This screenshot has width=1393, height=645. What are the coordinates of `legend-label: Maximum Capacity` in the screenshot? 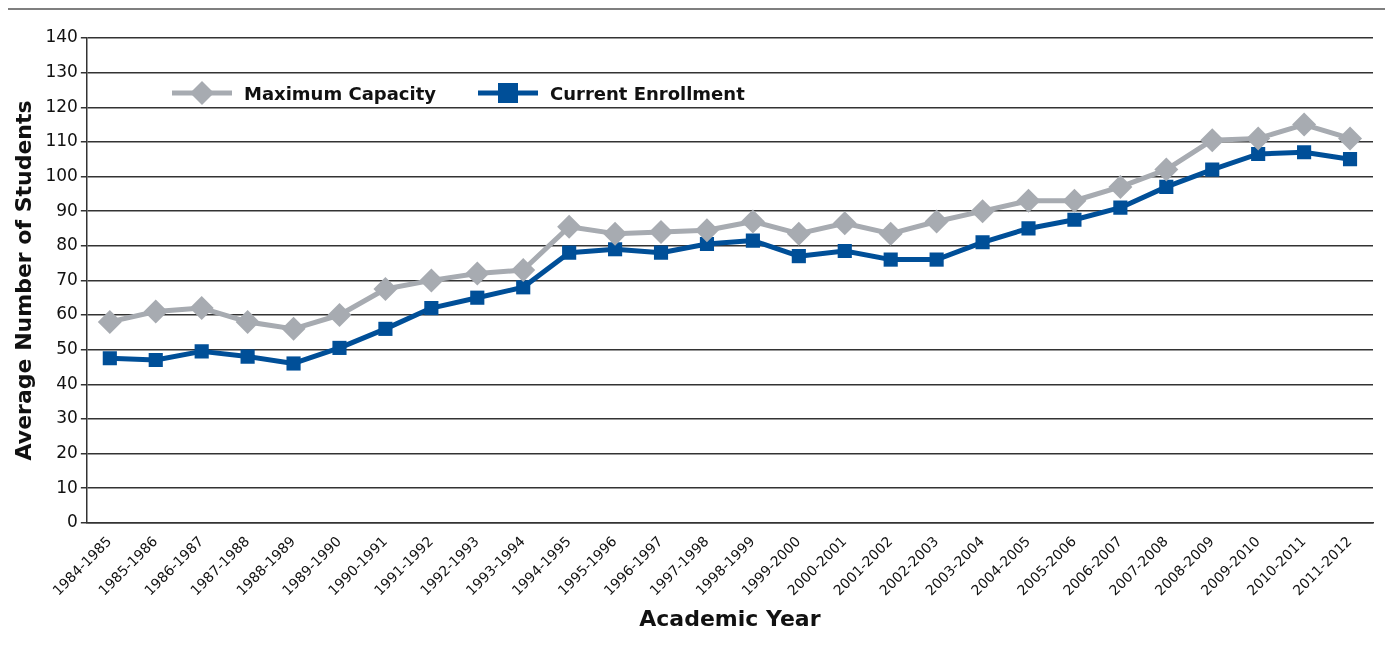 It's located at (340, 93).